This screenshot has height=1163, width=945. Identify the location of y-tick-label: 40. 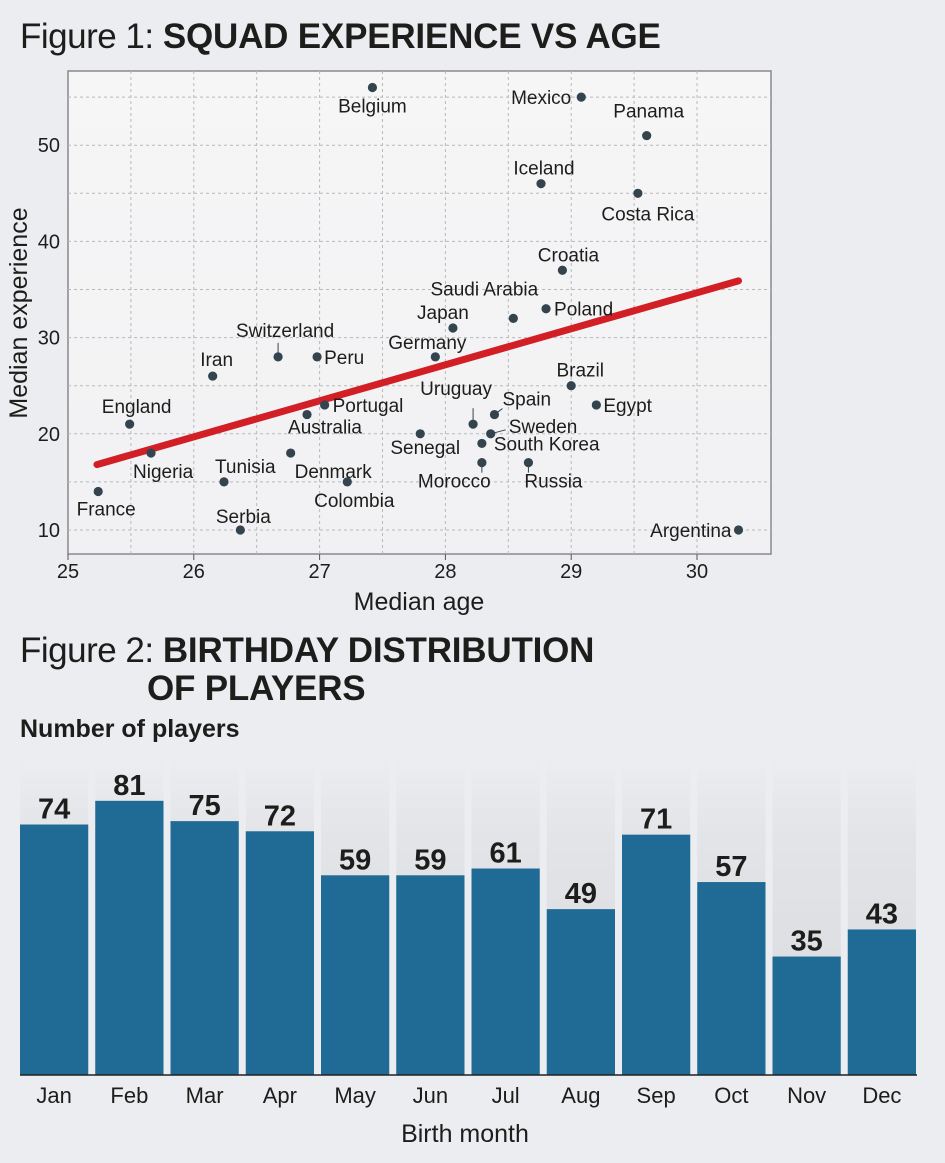
(49, 242).